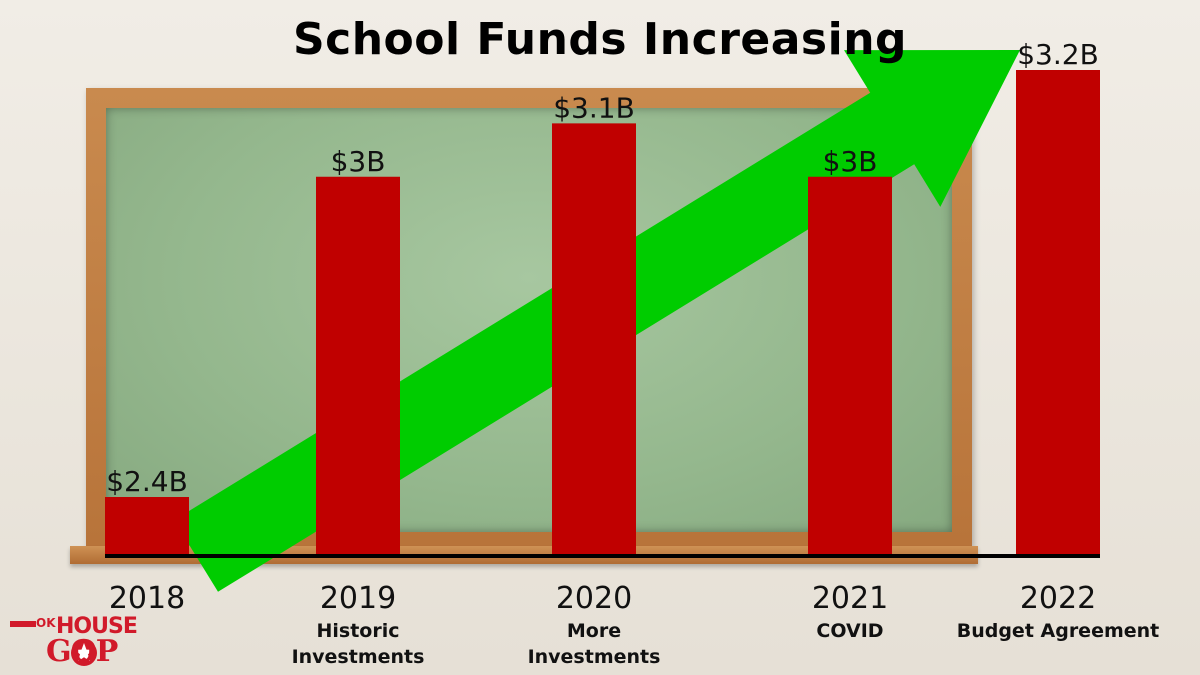 This screenshot has width=1200, height=675. I want to click on logo-ok-text: OK, so click(46, 623).